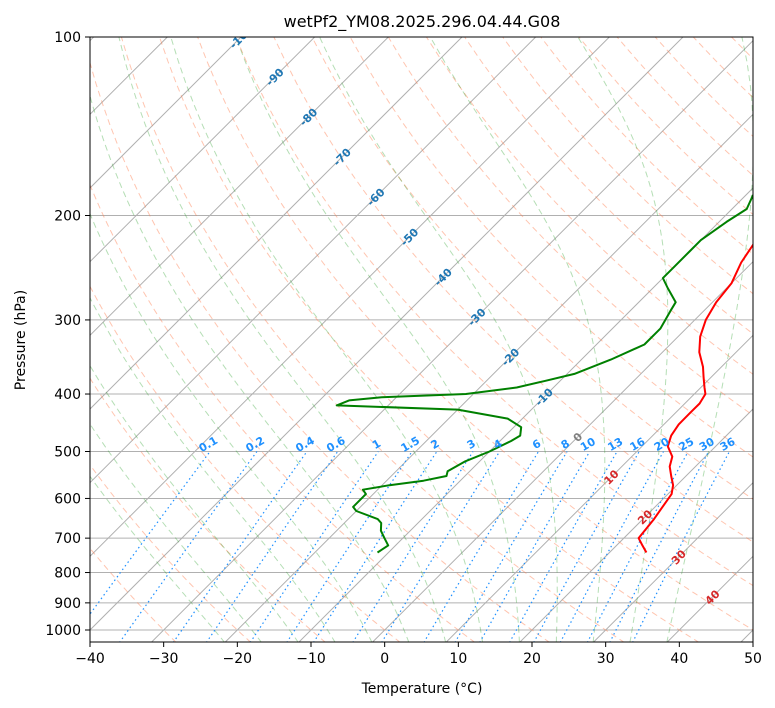 Image resolution: width=775 pixels, height=708 pixels. What do you see at coordinates (422, 22) in the screenshot?
I see `chart-title: wetPf2_YM08.2025.296.04.44.G08` at bounding box center [422, 22].